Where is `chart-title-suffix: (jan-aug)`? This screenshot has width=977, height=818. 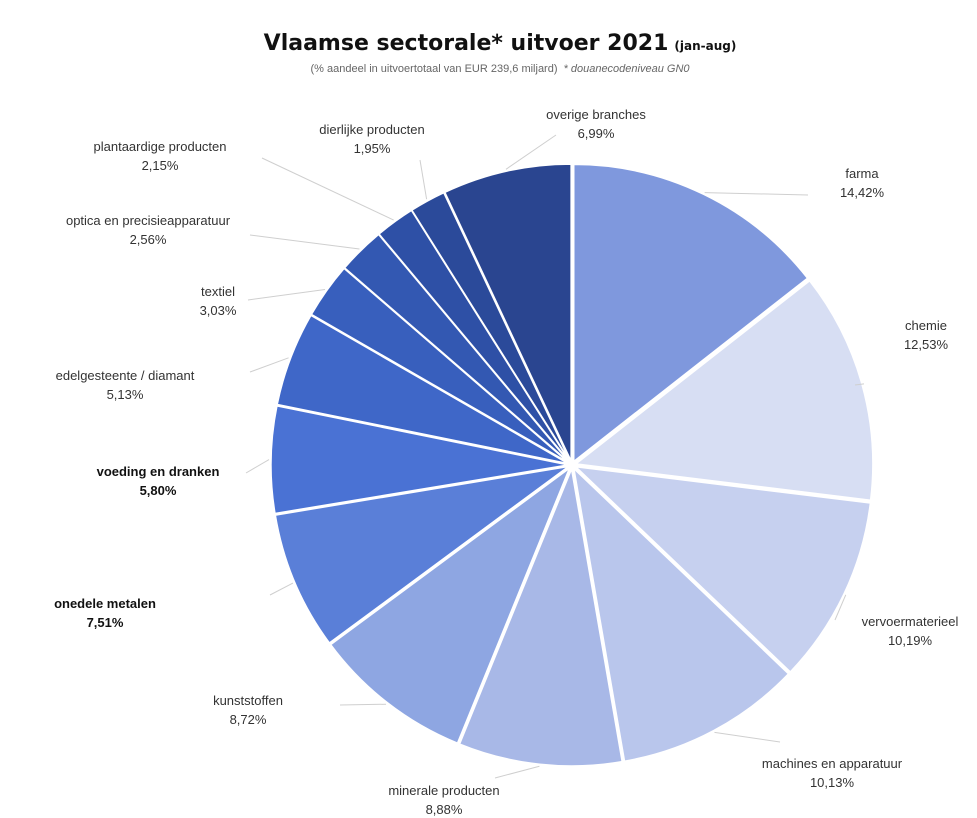
chart-title-suffix: (jan-aug) is located at coordinates (705, 46).